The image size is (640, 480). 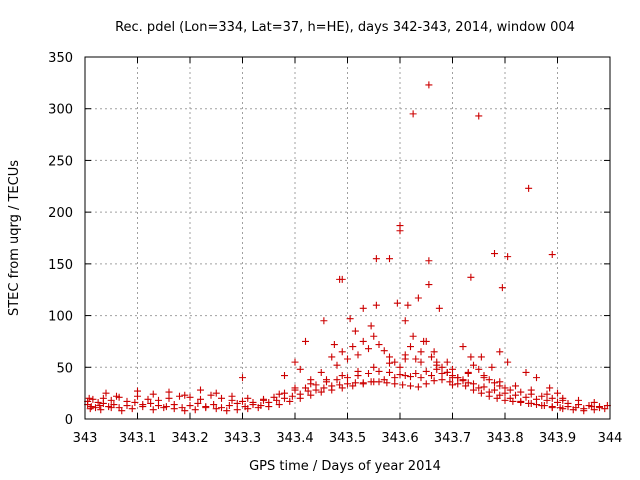 What do you see at coordinates (137, 438) in the screenshot?
I see `x-tick-label: 343.1` at bounding box center [137, 438].